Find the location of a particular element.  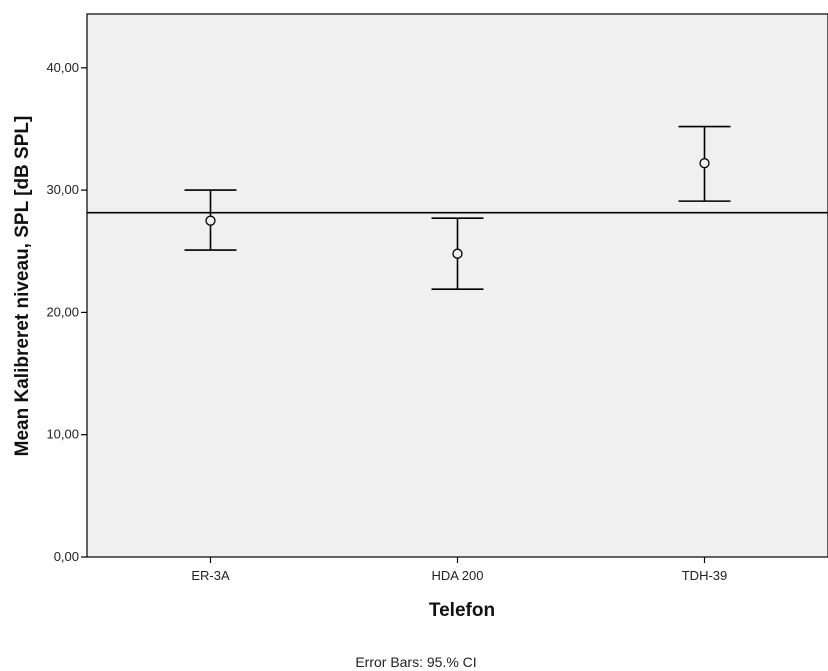

error-bars-footnote: Error Bars: 95.% CI is located at coordinates (415, 662).